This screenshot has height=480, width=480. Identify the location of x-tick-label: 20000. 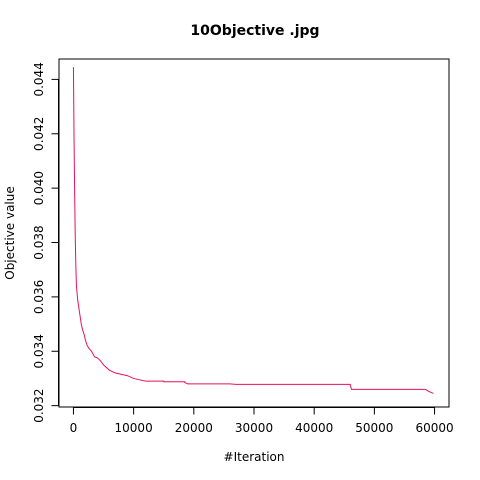
(194, 428).